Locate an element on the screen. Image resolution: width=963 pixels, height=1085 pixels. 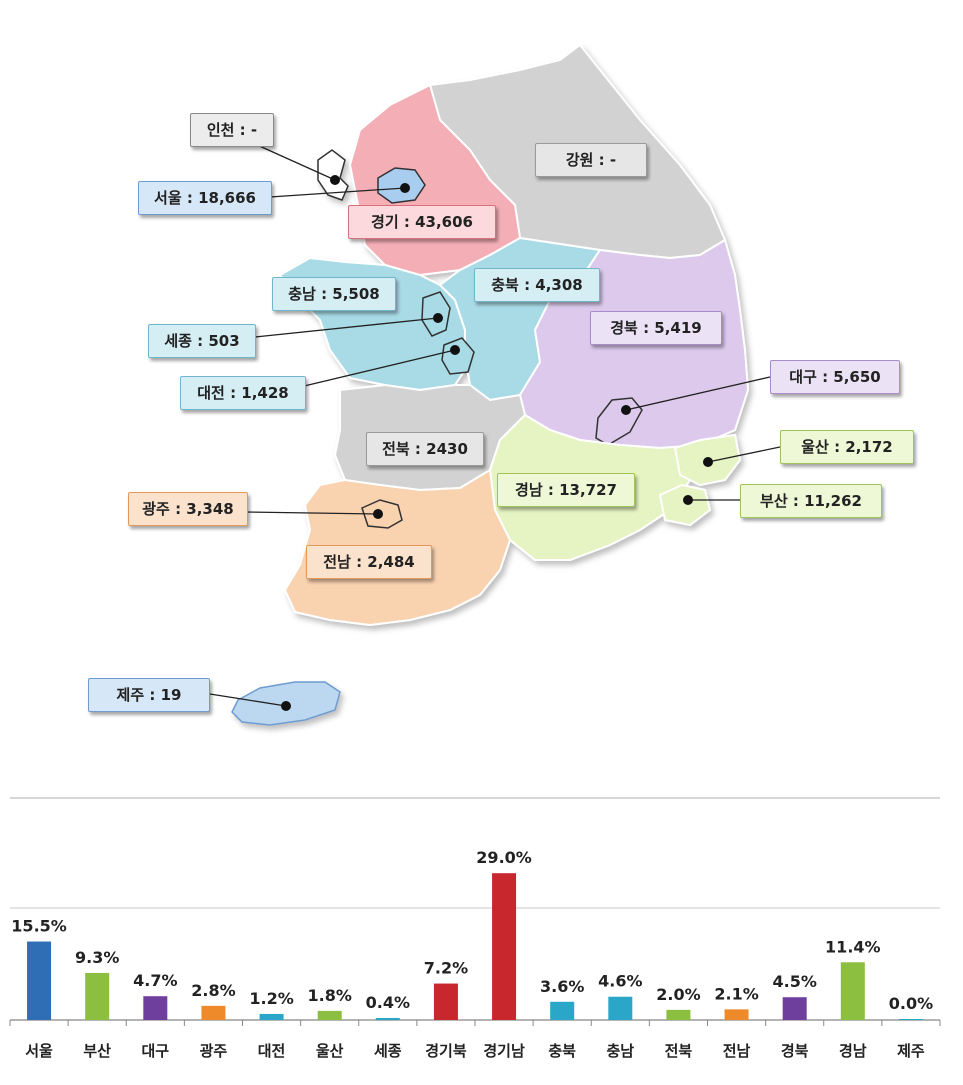
leader-jeju is located at coordinates (248, 700).